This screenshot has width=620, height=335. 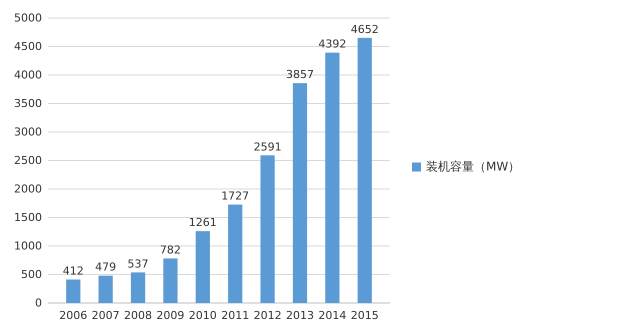 I want to click on legend-label: 装机容量（MW）, so click(x=473, y=167).